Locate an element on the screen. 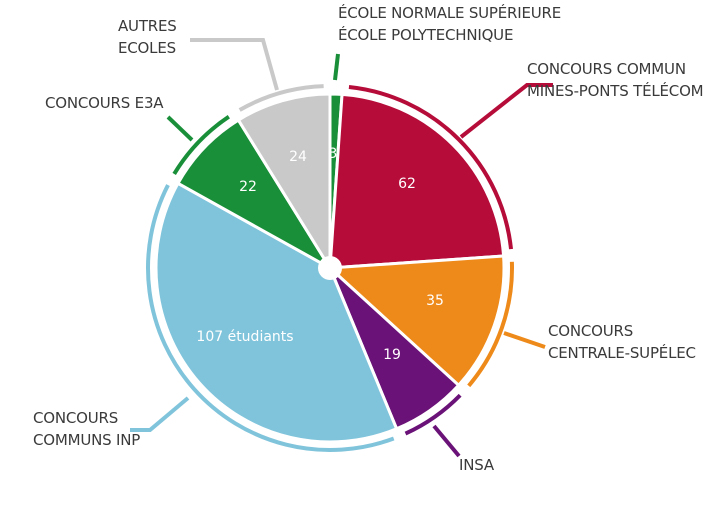  slice-label: CONCOURS CENTRALE-SUPÉLEC is located at coordinates (622, 342).